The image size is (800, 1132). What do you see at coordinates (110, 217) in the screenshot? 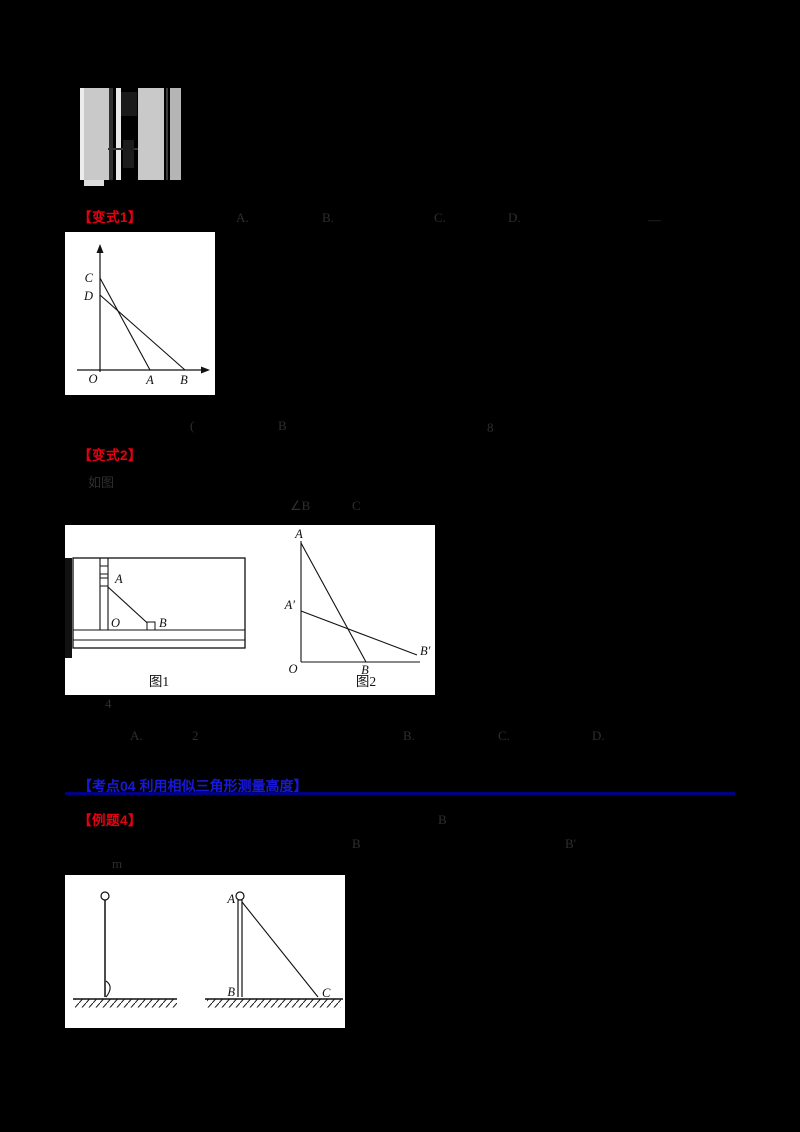
I see `variation1-badge: 【变式1】` at bounding box center [110, 217].